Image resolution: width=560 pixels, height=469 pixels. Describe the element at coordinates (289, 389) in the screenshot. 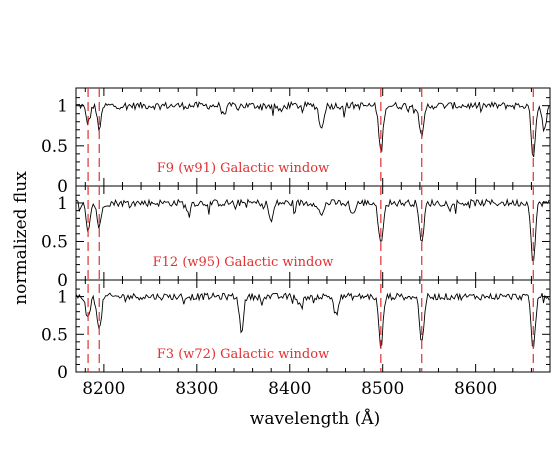

I see `x-tick-label: 8400` at that location.